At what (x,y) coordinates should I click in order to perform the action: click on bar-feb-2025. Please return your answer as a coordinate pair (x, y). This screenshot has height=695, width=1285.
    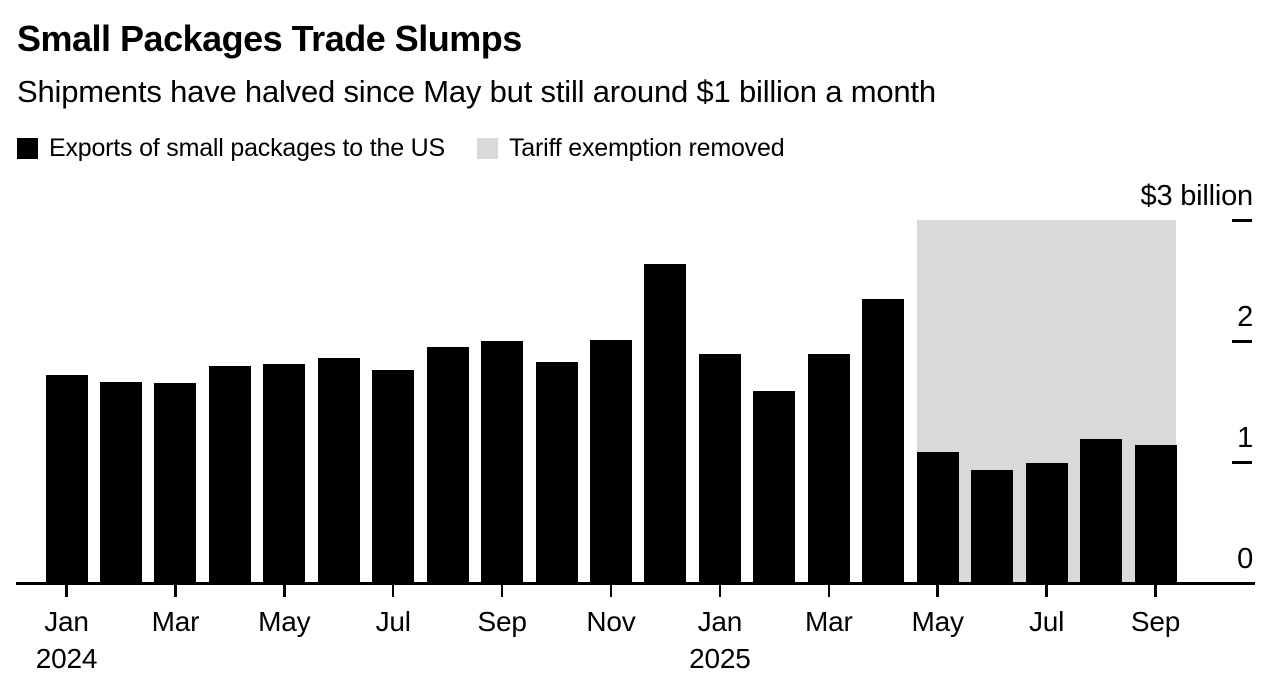
    Looking at the image, I should click on (774, 486).